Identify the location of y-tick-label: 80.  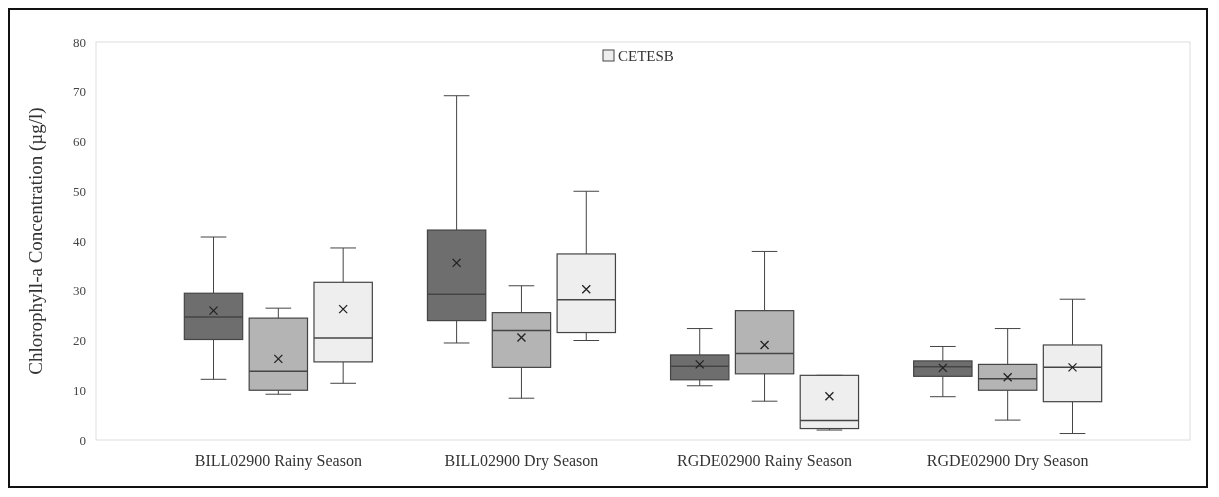
(79, 42).